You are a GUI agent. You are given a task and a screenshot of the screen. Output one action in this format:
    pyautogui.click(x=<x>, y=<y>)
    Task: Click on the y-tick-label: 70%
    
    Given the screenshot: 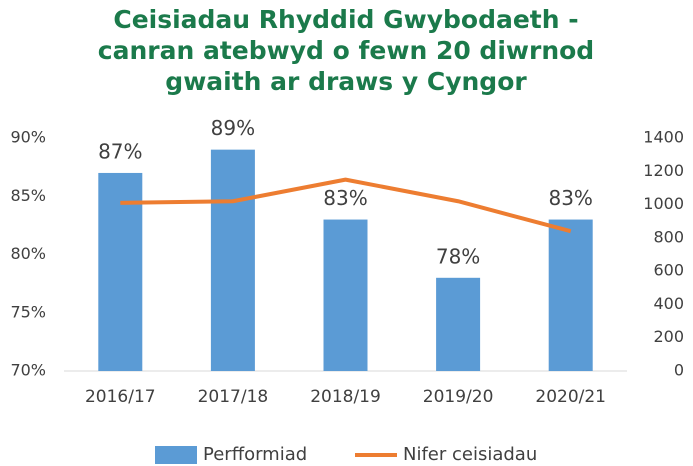 What is the action you would take?
    pyautogui.click(x=28, y=370)
    